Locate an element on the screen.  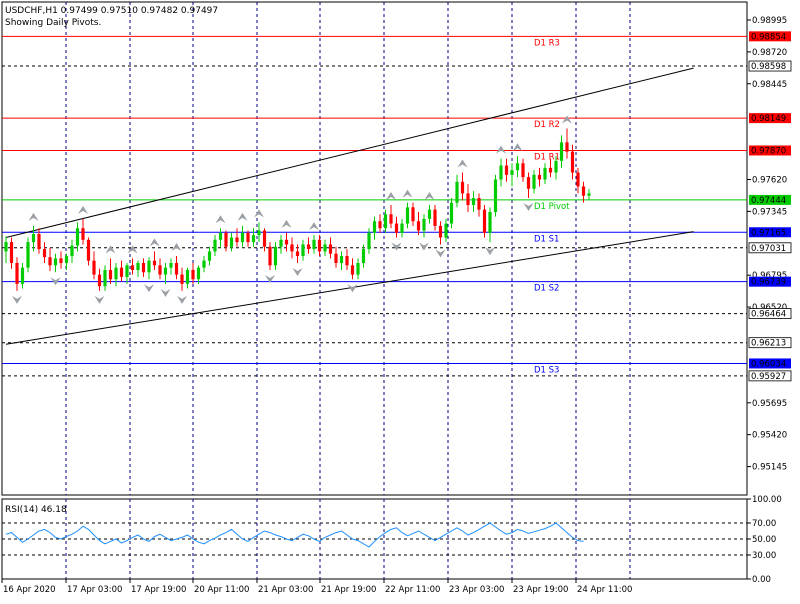
rsi-tick-label: 100.00 is located at coordinates (767, 500).